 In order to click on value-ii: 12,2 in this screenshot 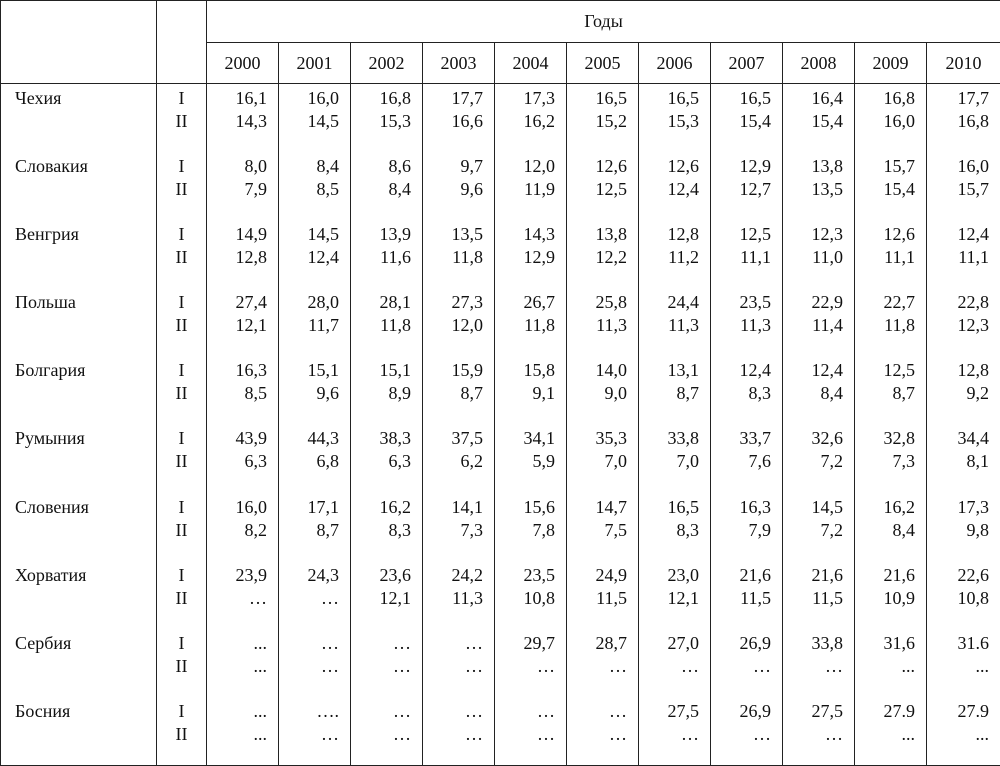, I will do `click(611, 257)`.